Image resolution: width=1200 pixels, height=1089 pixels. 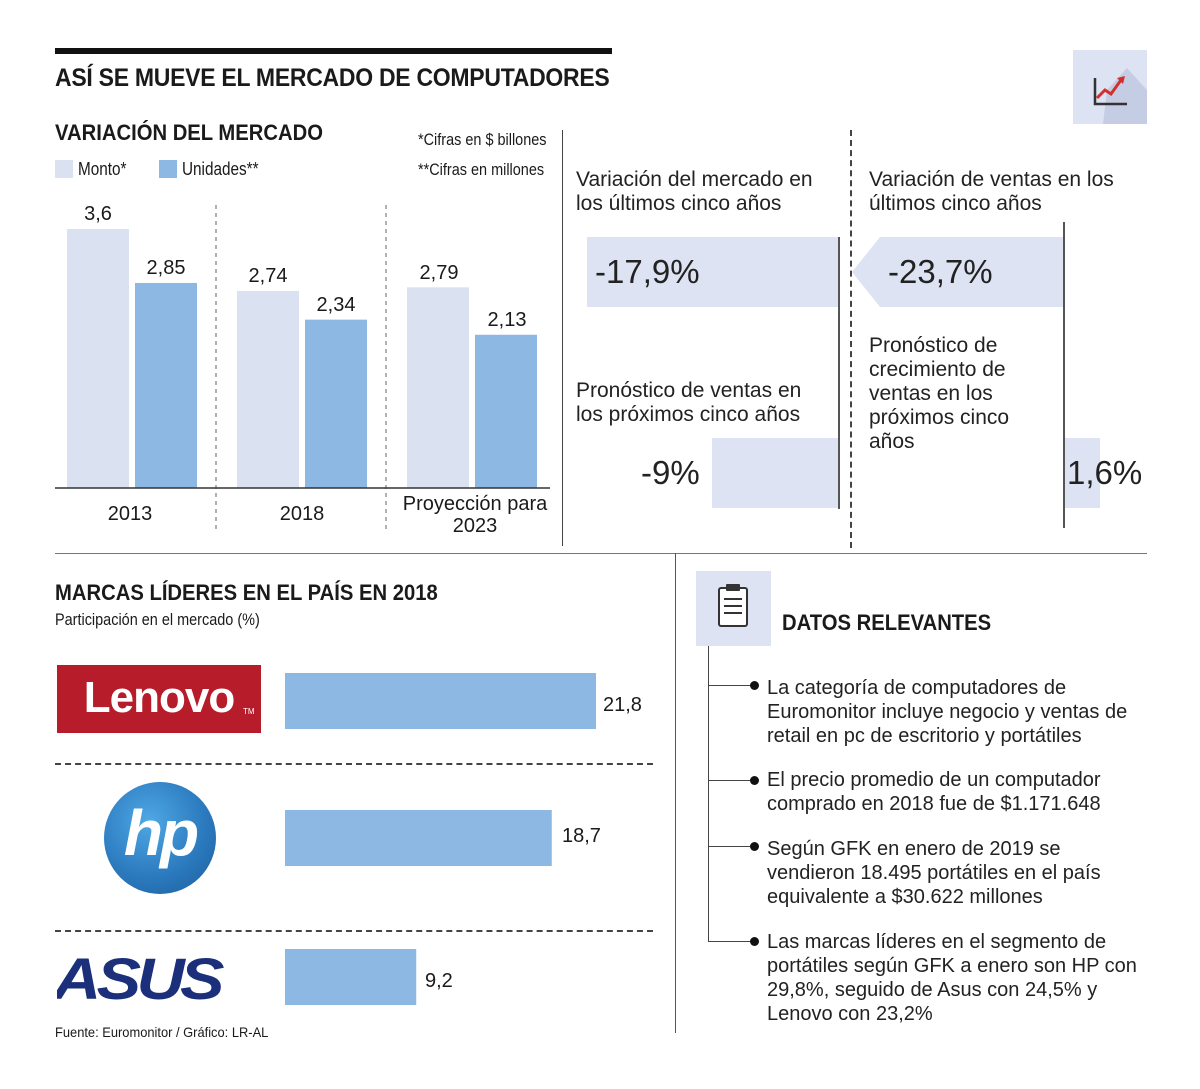 I want to click on stat-bar-sales-forecast, so click(x=775, y=473).